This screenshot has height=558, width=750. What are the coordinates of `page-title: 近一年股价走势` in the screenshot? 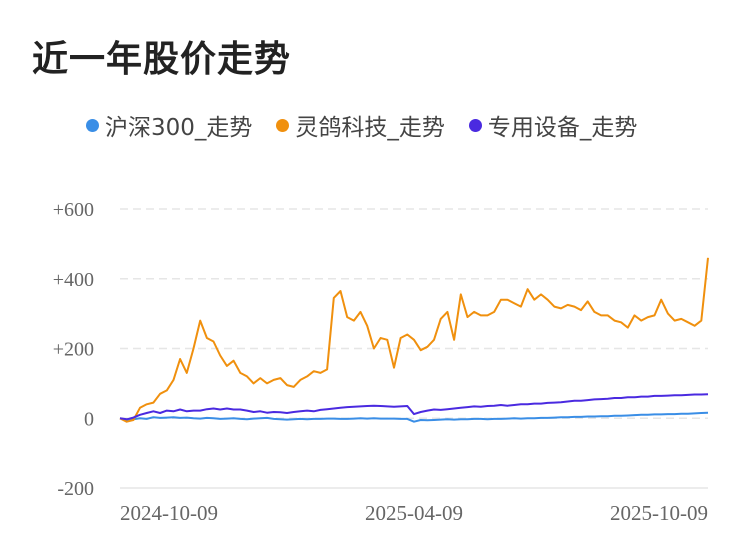 It's located at (162, 59).